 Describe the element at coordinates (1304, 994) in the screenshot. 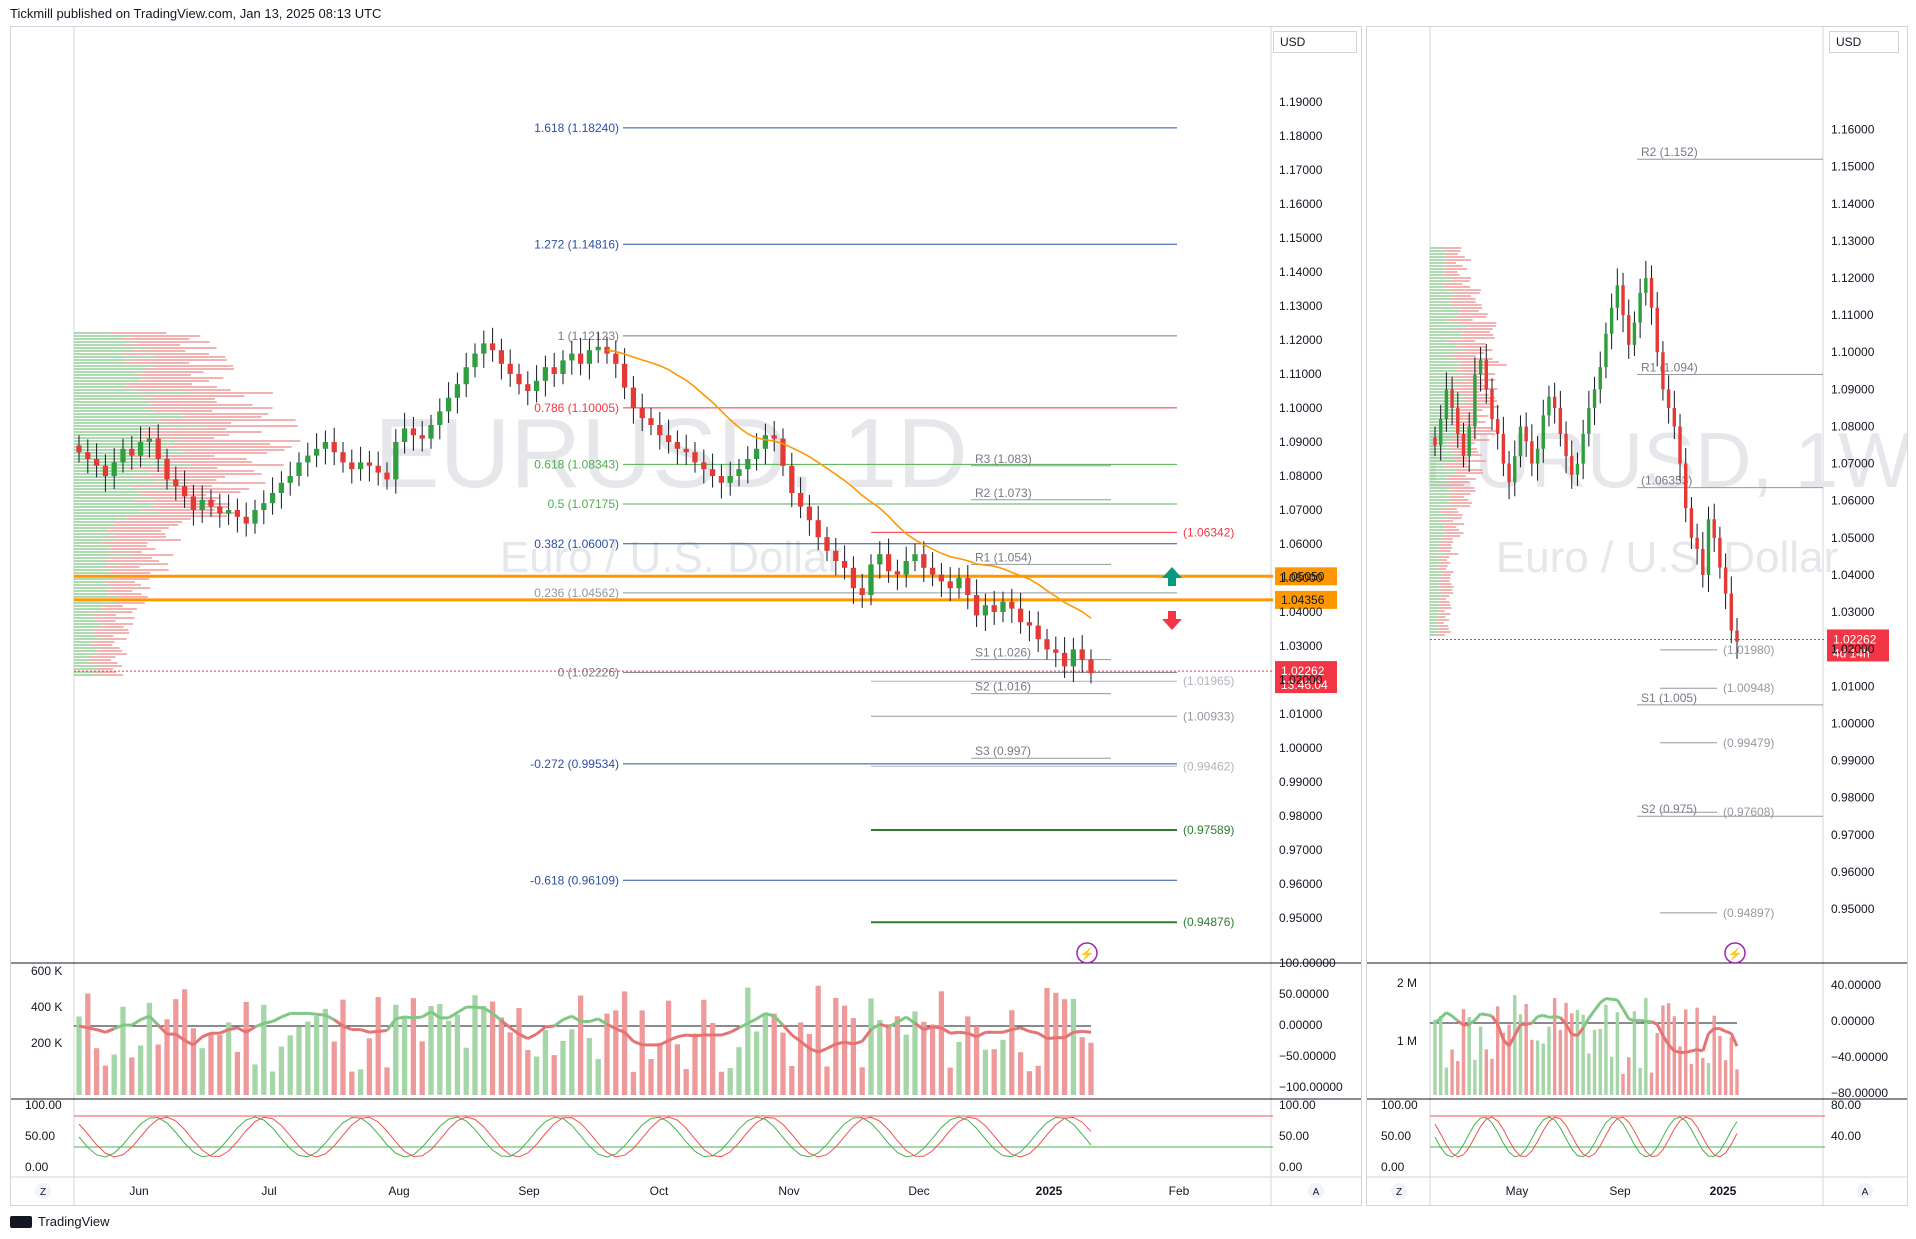

I see `daily-cci-tick: 50.00000` at that location.